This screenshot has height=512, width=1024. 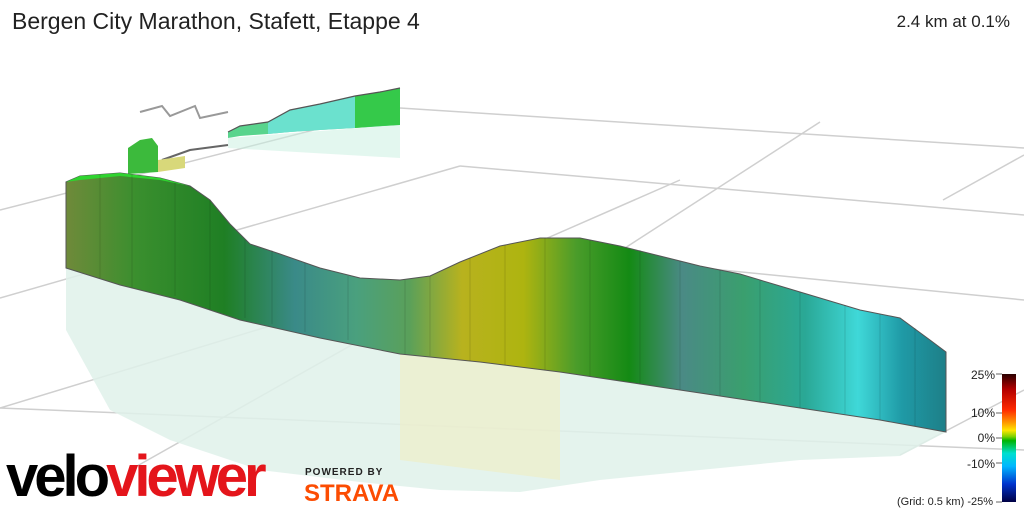 What do you see at coordinates (1009, 438) in the screenshot?
I see `gradient-color-legend` at bounding box center [1009, 438].